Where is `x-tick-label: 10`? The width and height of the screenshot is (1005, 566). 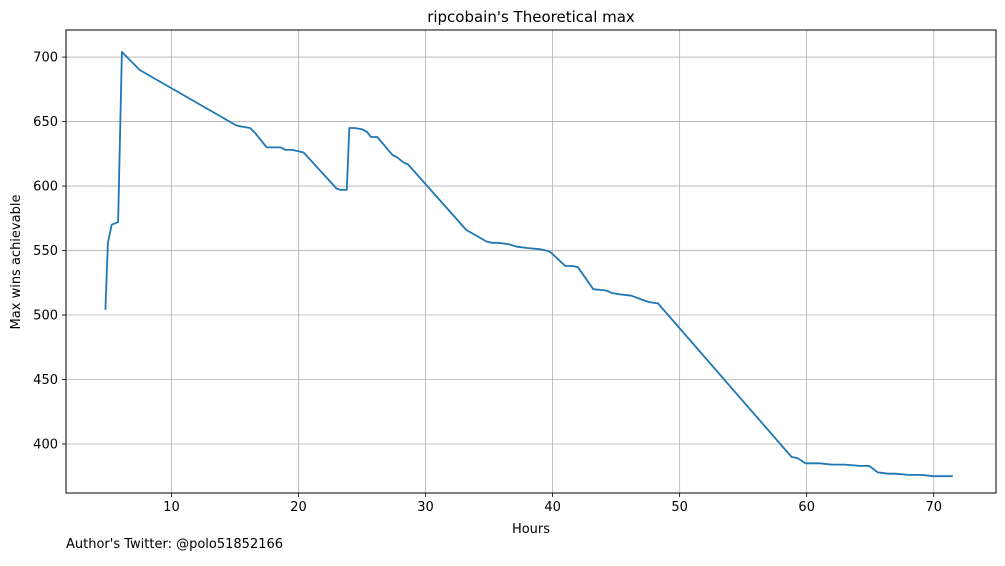
x-tick-label: 10 is located at coordinates (171, 507).